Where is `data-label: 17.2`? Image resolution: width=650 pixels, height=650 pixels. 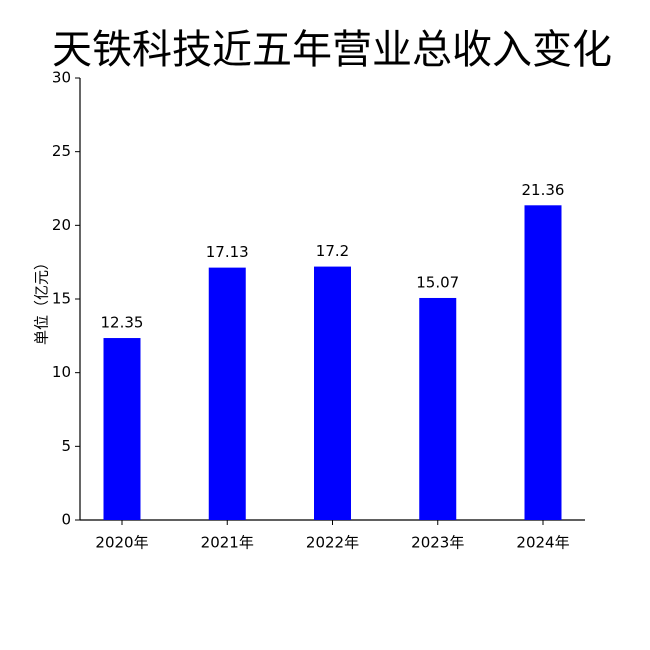
data-label: 17.2 is located at coordinates (332, 251).